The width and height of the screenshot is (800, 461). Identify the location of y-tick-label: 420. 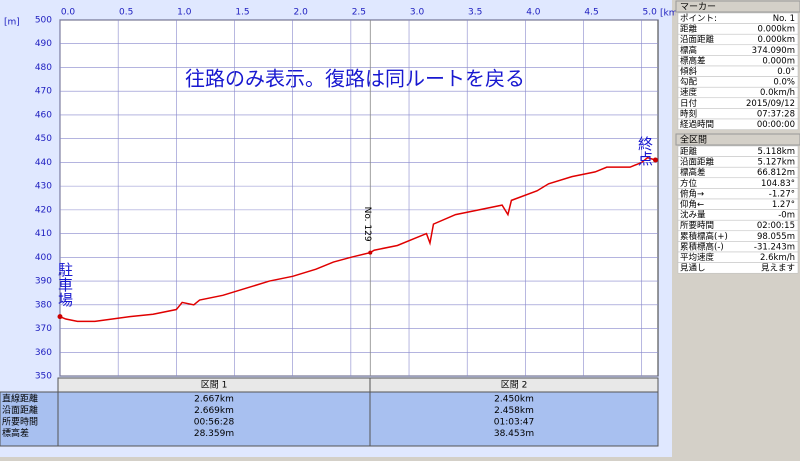
(43, 210).